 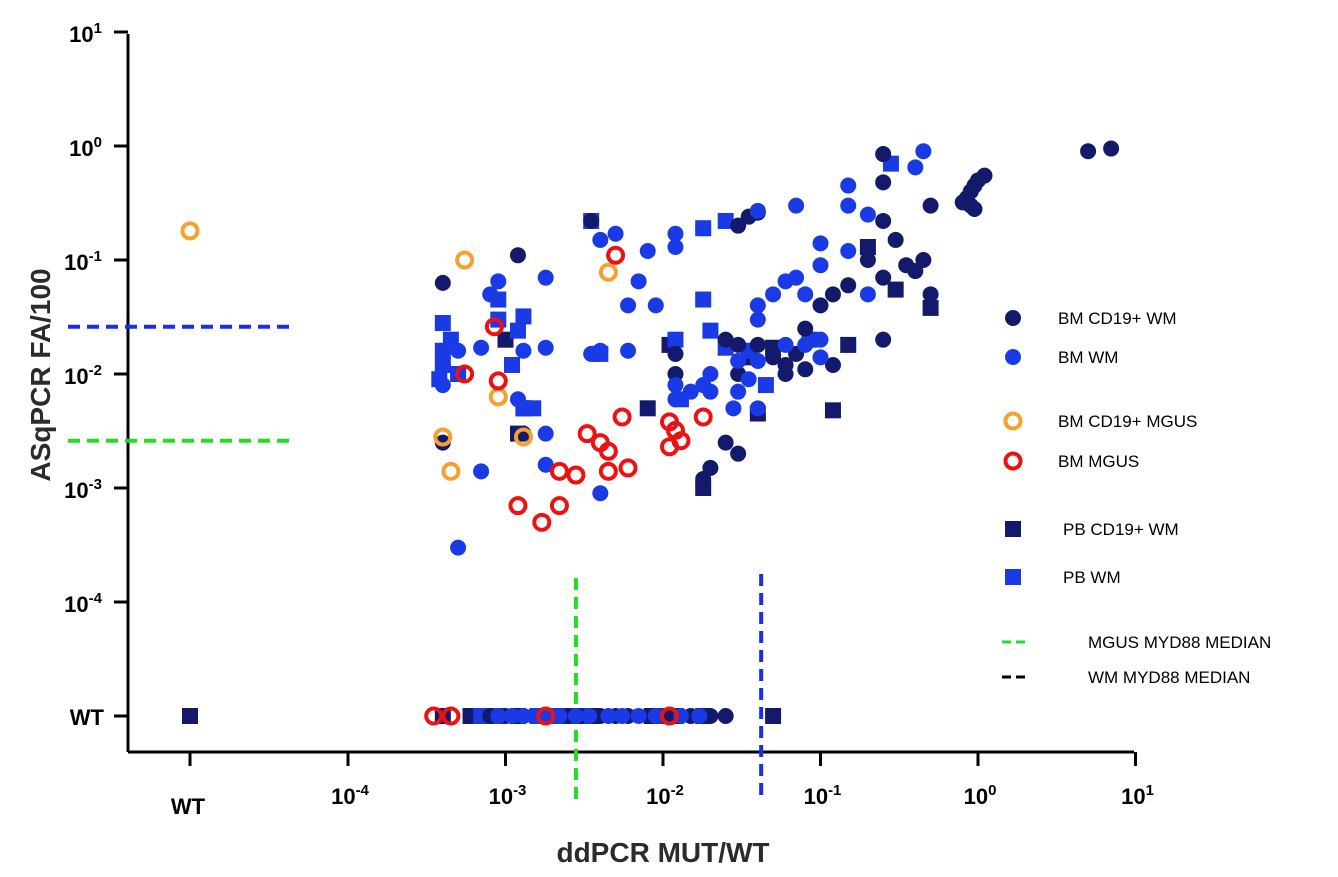 I want to click on y-axis-title: ASqPCR FA/100, so click(x=40, y=374).